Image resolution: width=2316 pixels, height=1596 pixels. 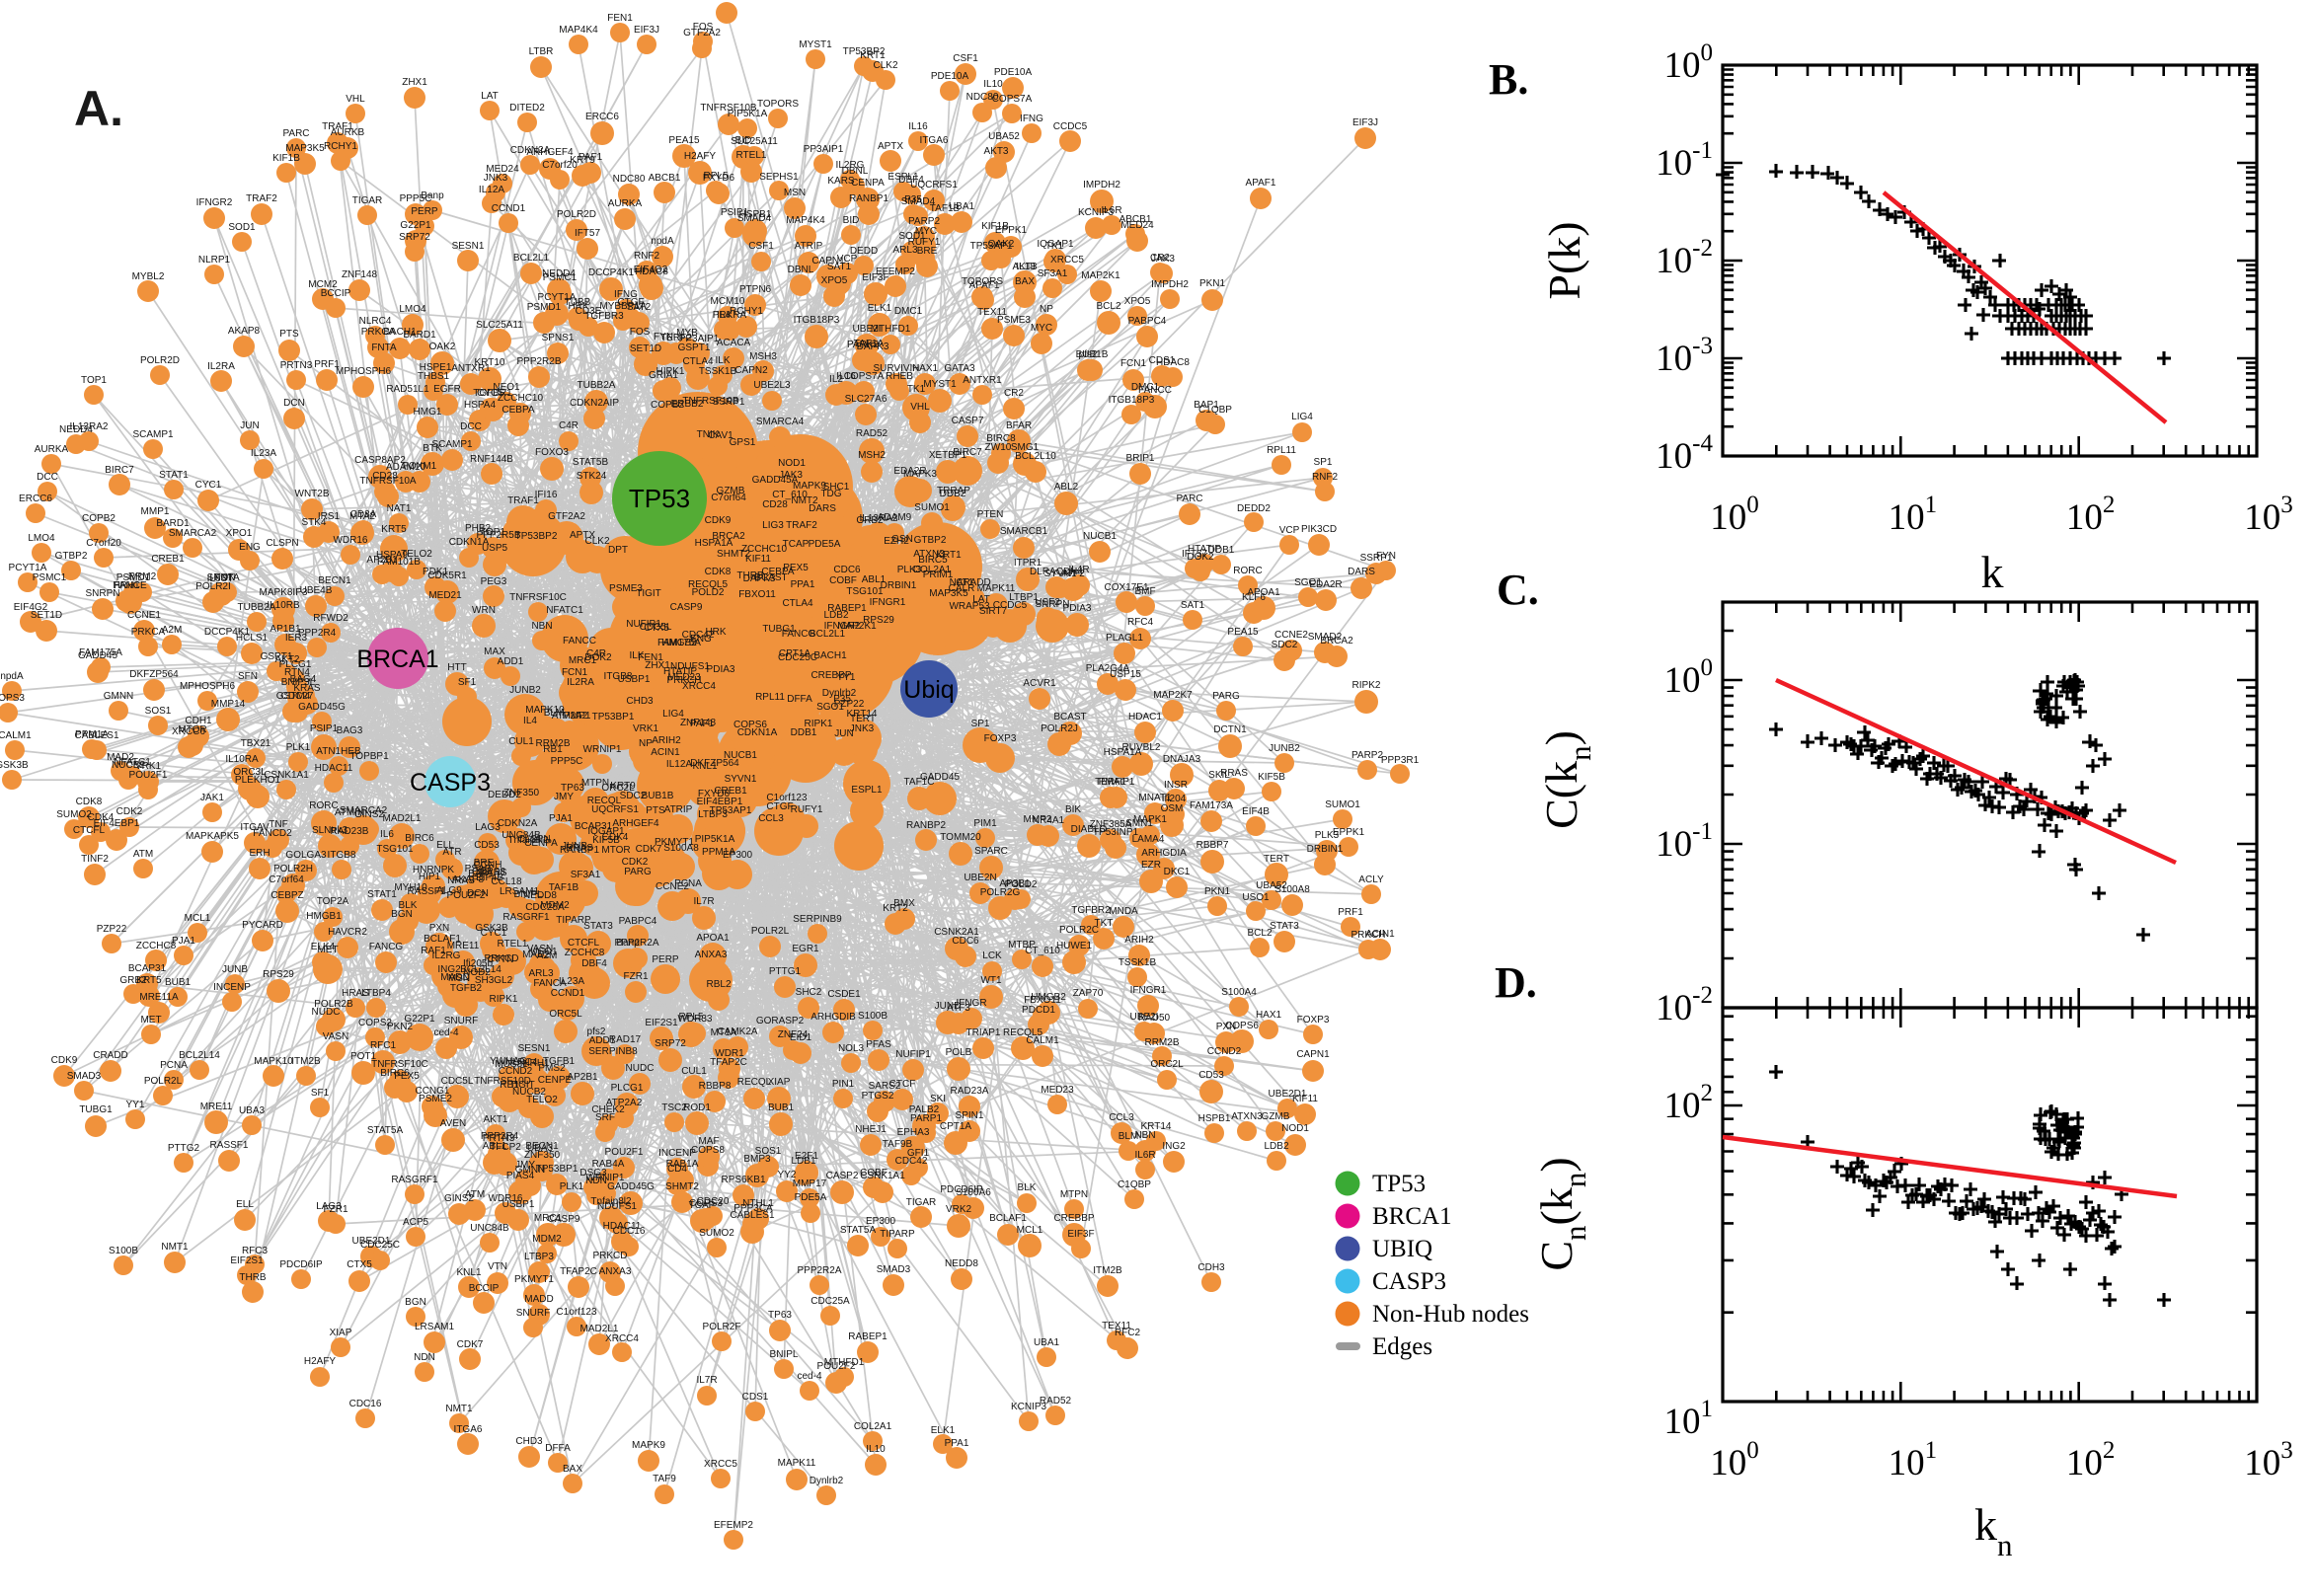 I want to click on svg-text: GTF2A2, so click(x=566, y=516).